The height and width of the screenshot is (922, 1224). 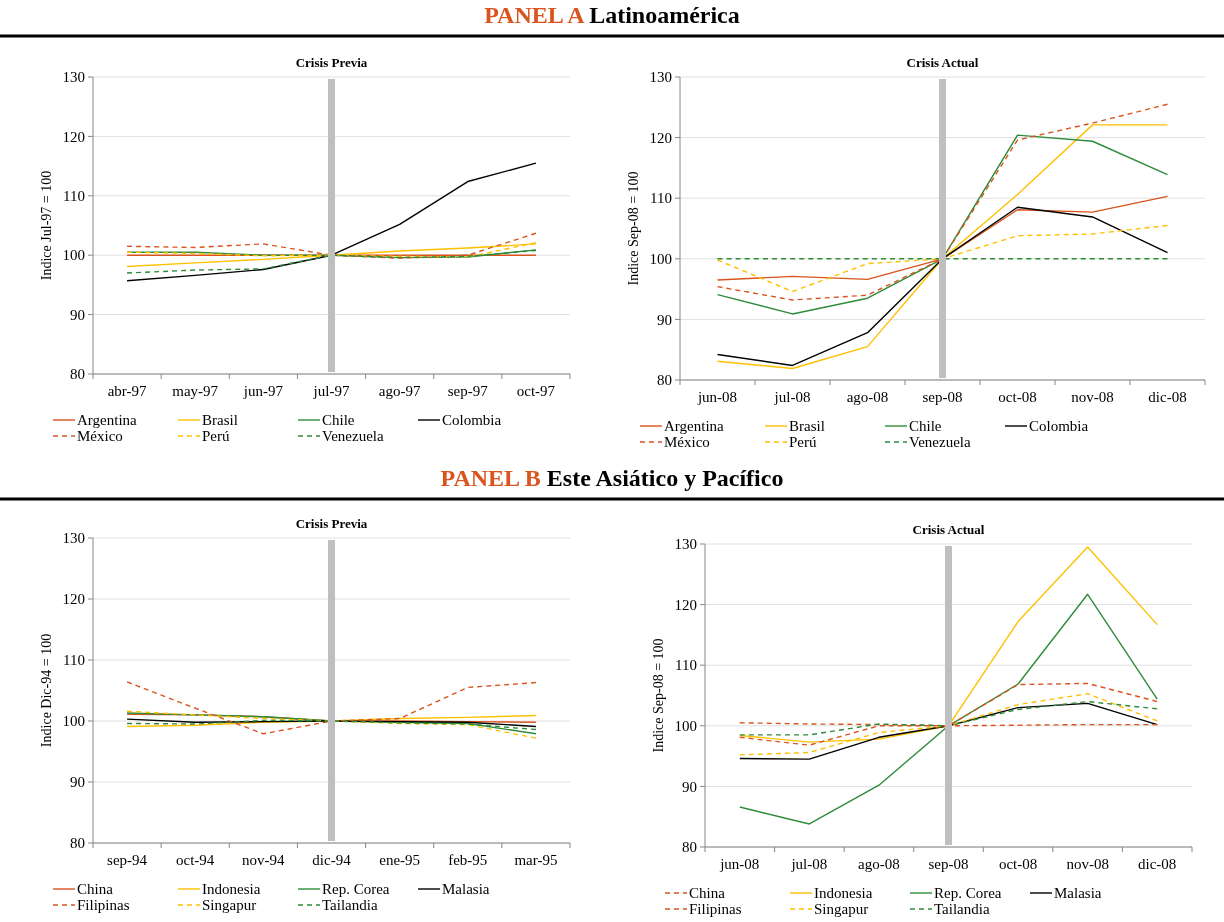 I want to click on text: PANEL A, so click(x=535, y=15).